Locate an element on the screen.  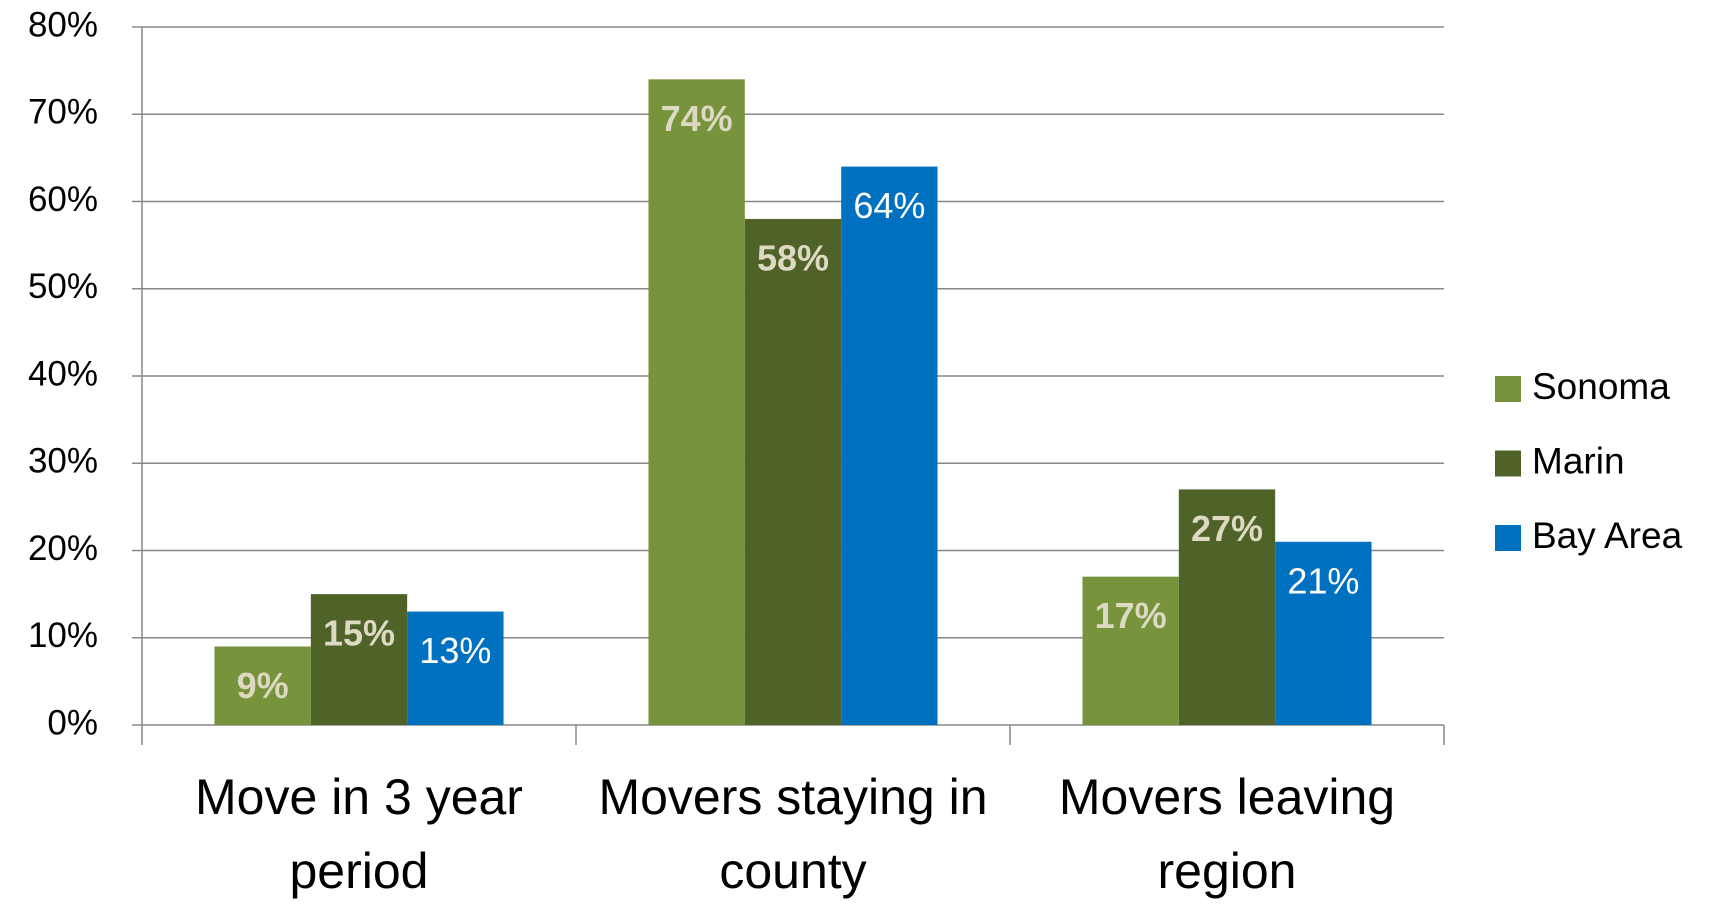
x-tick-label: Movers leaving region is located at coordinates (1227, 834).